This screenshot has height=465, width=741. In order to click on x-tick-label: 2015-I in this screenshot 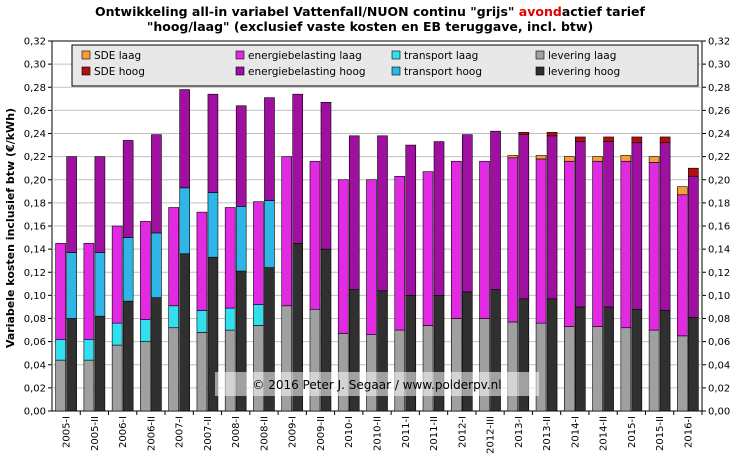, I will do `click(632, 432)`.